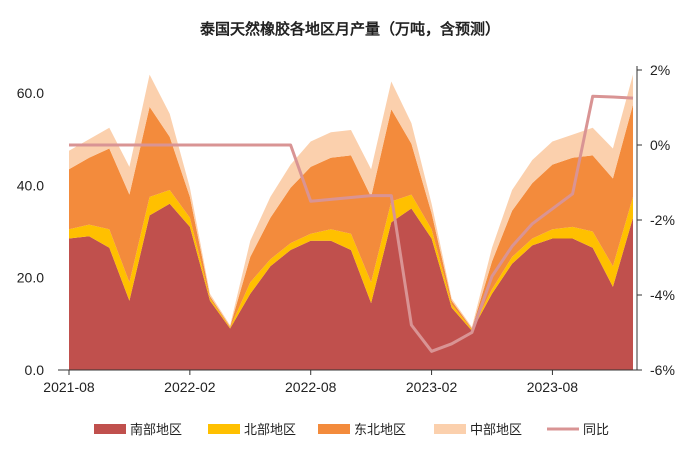 Image resolution: width=700 pixels, height=454 pixels. I want to click on y-right-tick-label: -6%, so click(662, 370).